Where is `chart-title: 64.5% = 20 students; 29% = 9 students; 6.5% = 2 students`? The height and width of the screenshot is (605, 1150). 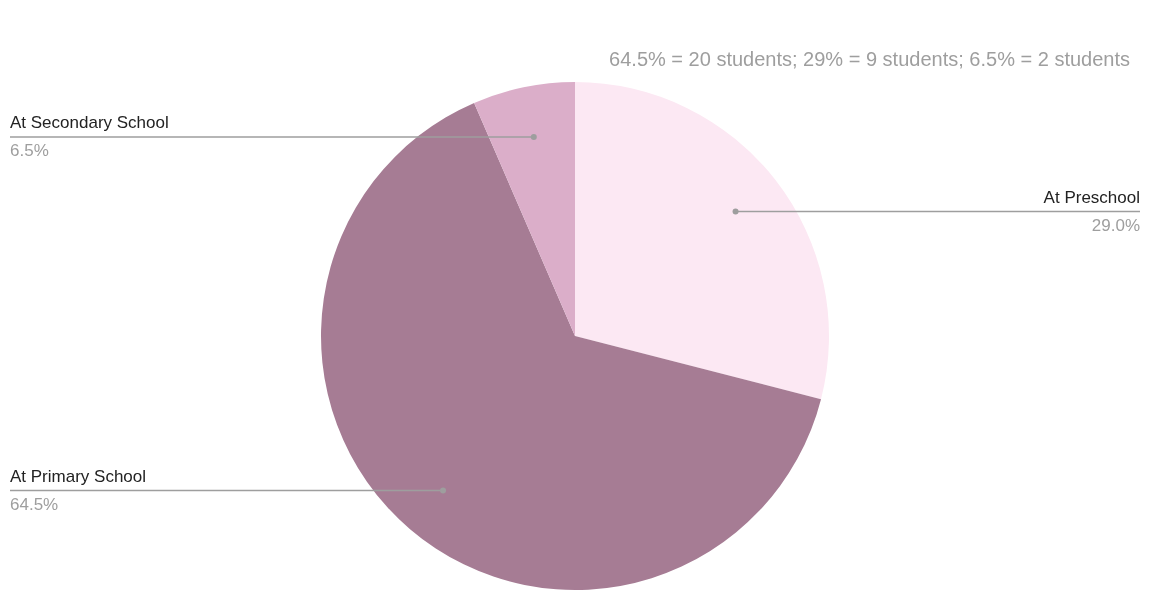 chart-title: 64.5% = 20 students; 29% = 9 students; 6.5% = 2 students is located at coordinates (869, 58).